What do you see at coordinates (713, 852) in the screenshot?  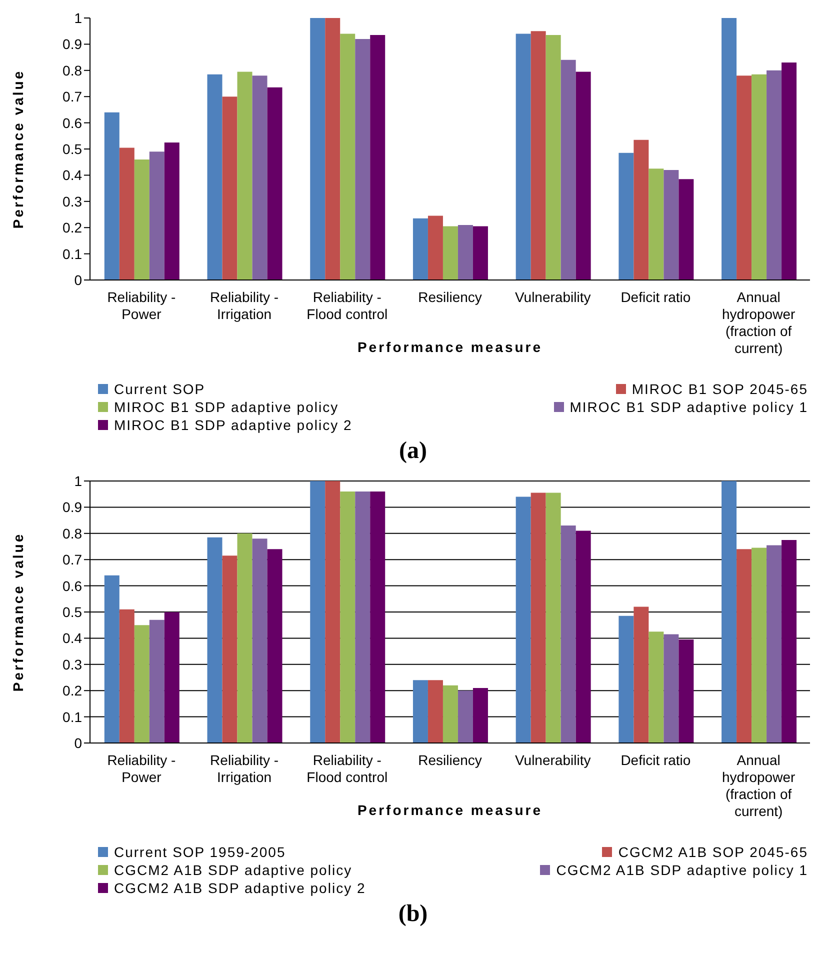 I see `legend-label: CGCM2 A1B SOP 2045-65` at bounding box center [713, 852].